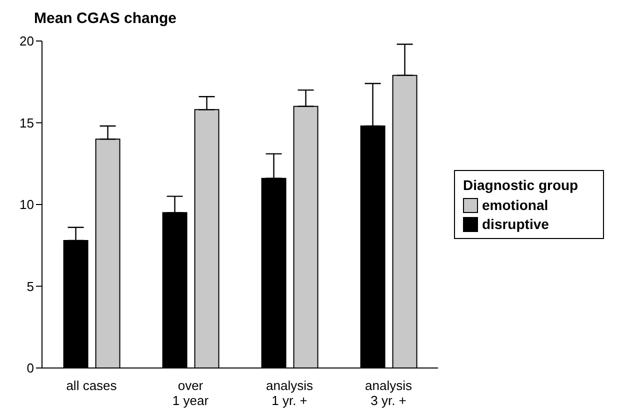 The width and height of the screenshot is (619, 416). Describe the element at coordinates (92, 385) in the screenshot. I see `x-tick-label: all cases` at that location.